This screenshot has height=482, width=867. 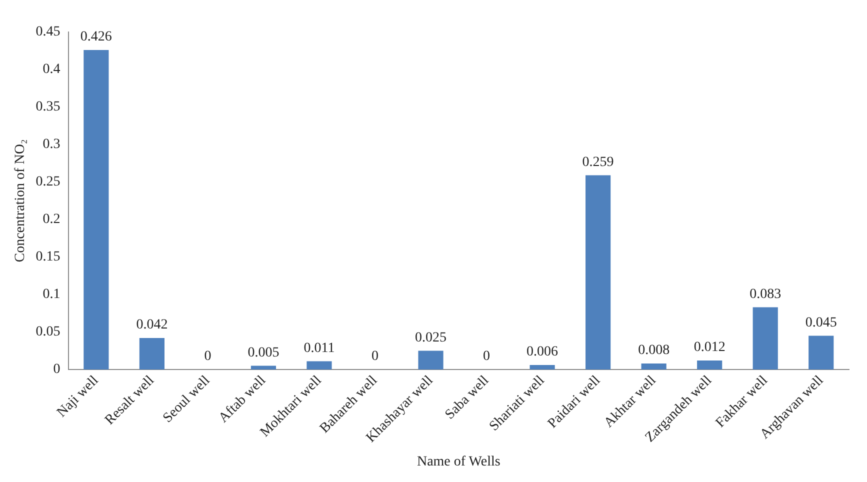 What do you see at coordinates (20, 200) in the screenshot?
I see `y-axis-title: Concentration of NO₂` at bounding box center [20, 200].